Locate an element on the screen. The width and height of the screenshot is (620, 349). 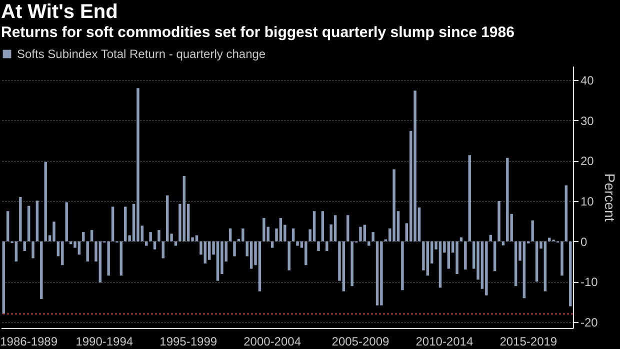
x-tick-label: 2015-2019 is located at coordinates (529, 341).